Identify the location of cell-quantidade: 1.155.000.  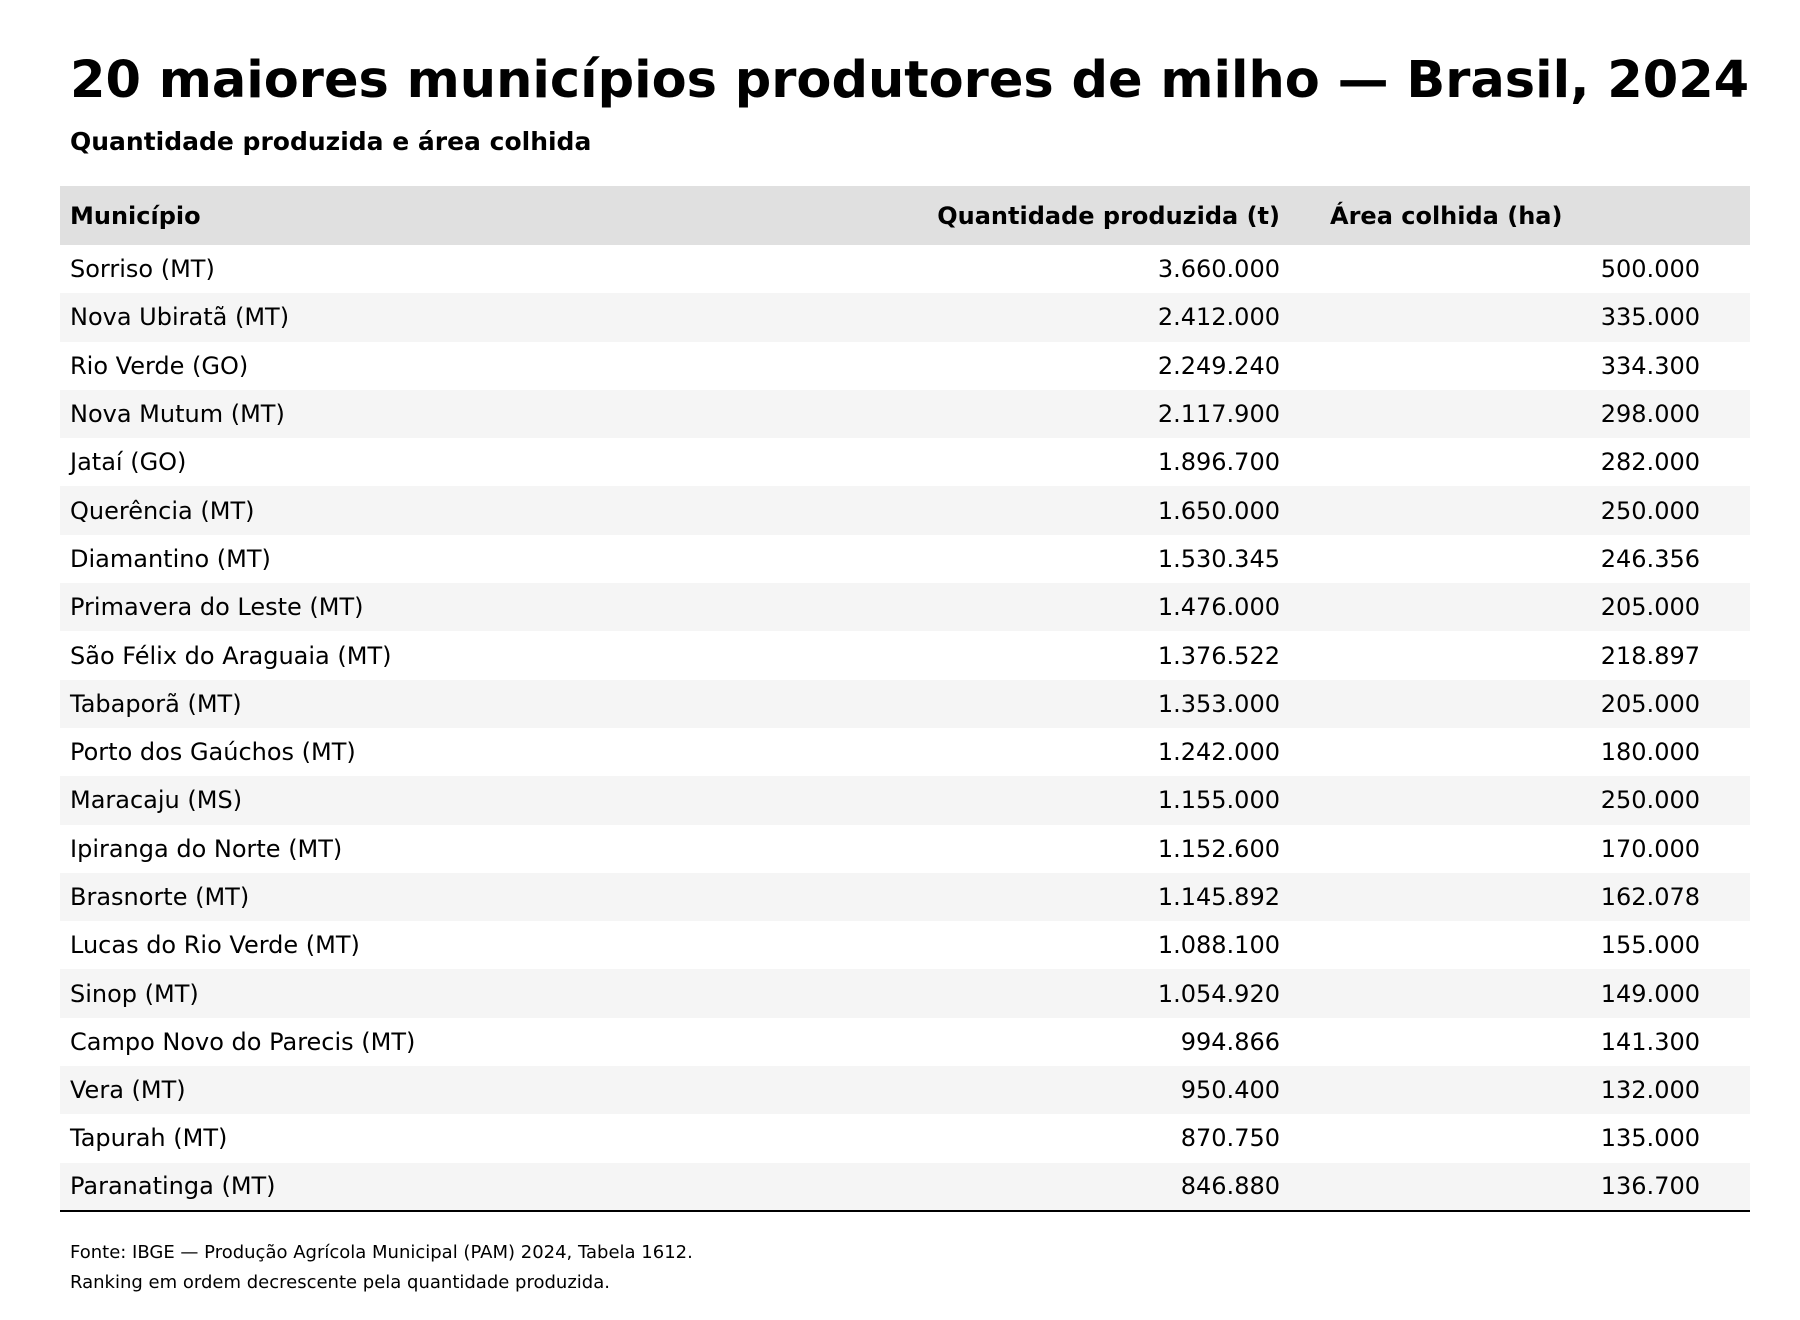
(1218, 800).